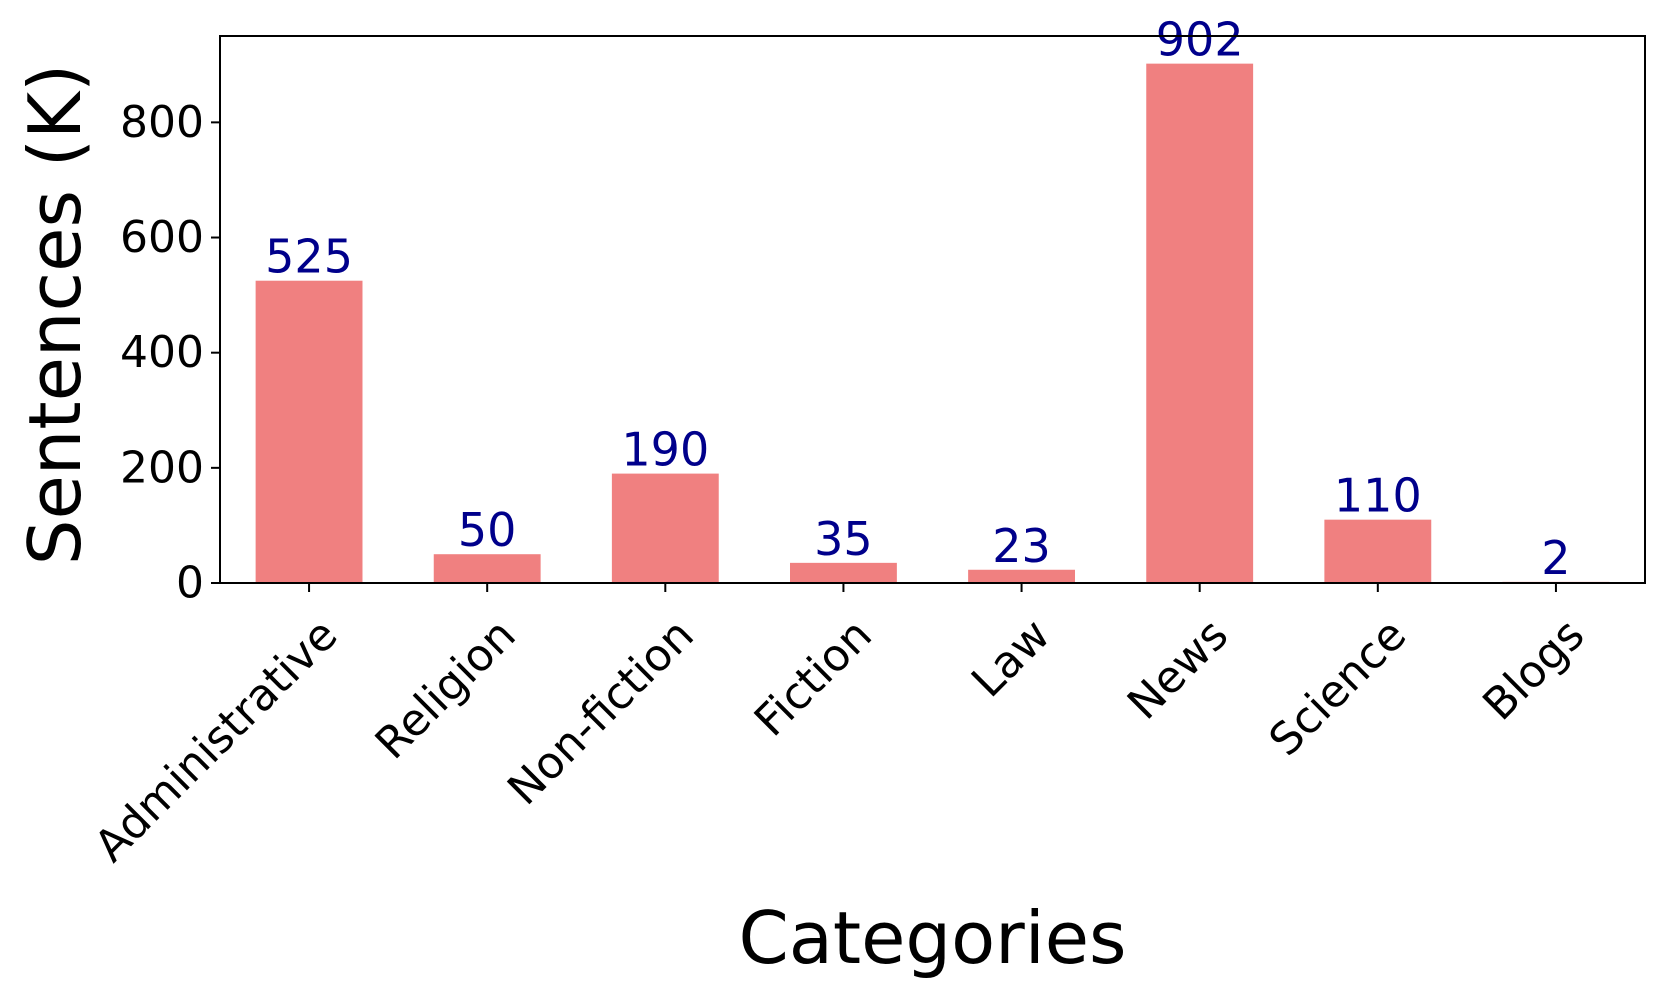  Describe the element at coordinates (162, 122) in the screenshot. I see `y-tick-label: 800` at that location.